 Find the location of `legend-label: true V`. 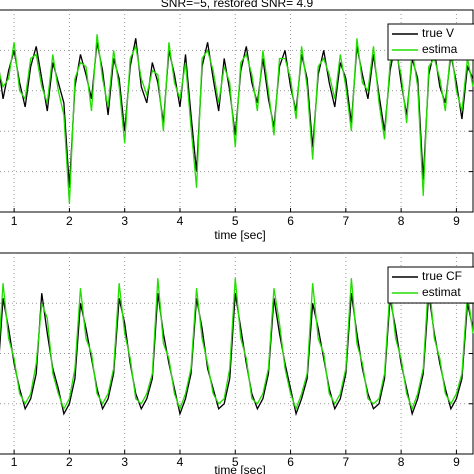

legend-label: true V is located at coordinates (438, 33).